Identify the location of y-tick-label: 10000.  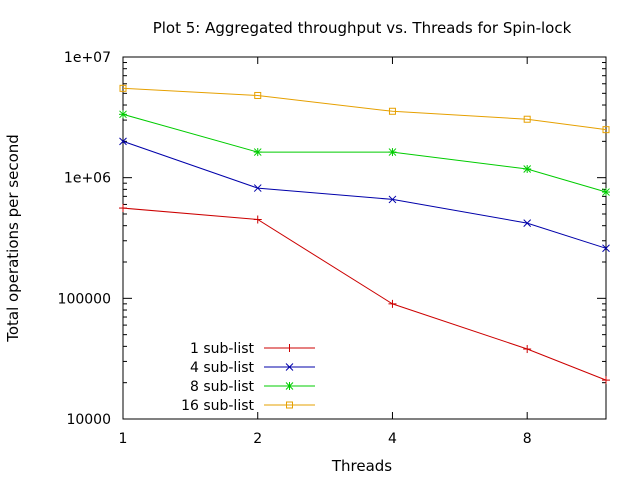
(88, 420).